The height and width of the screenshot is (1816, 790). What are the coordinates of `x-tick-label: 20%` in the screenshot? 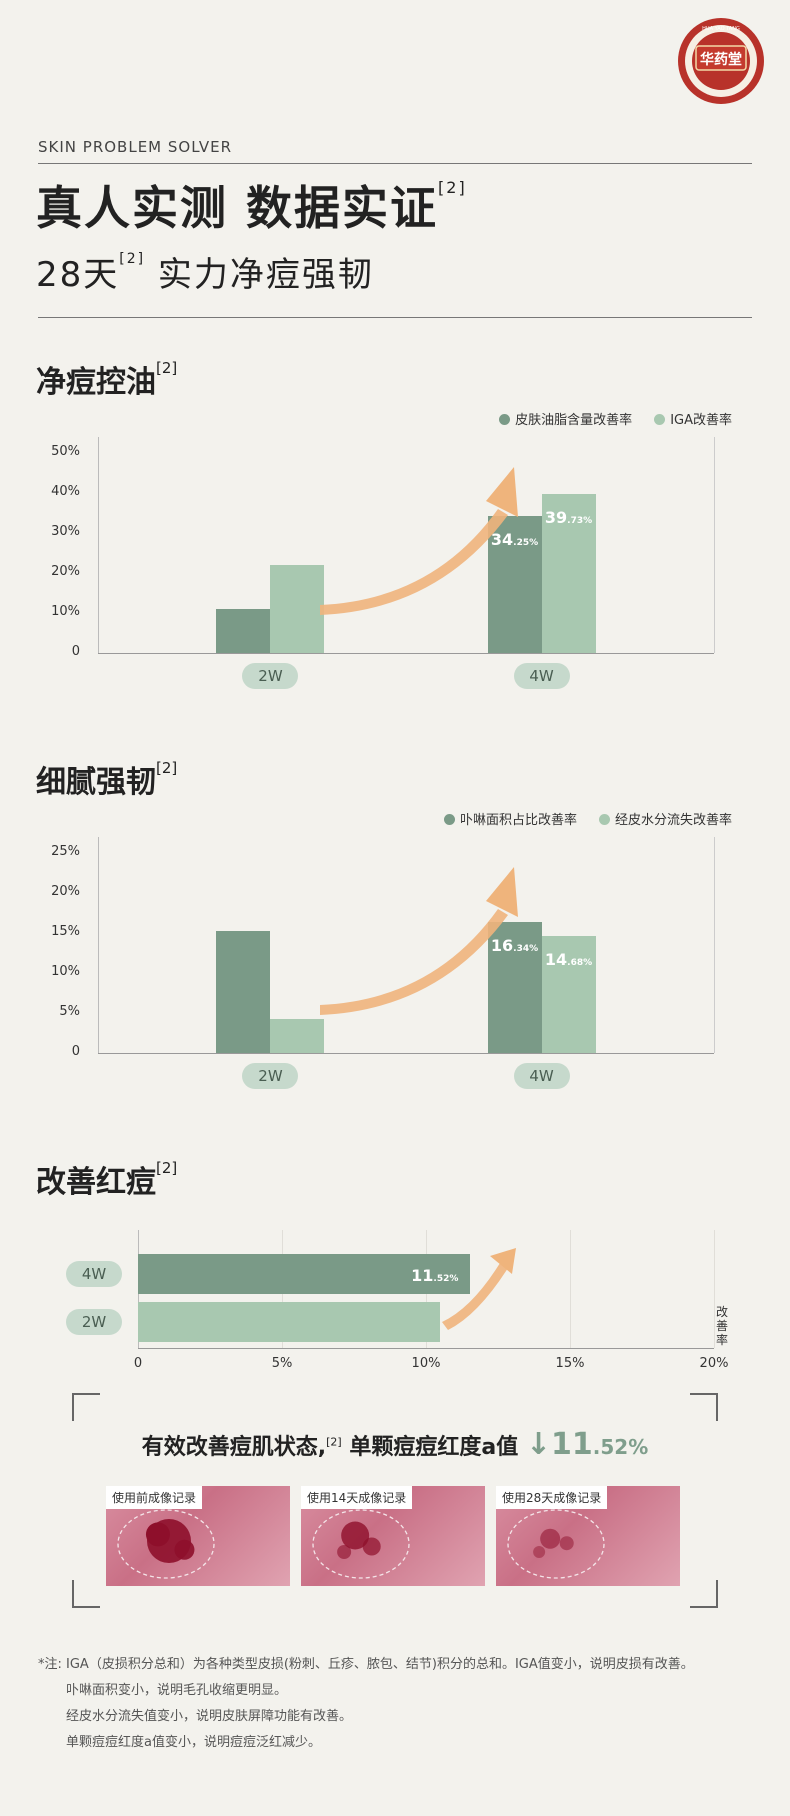 It's located at (714, 1363).